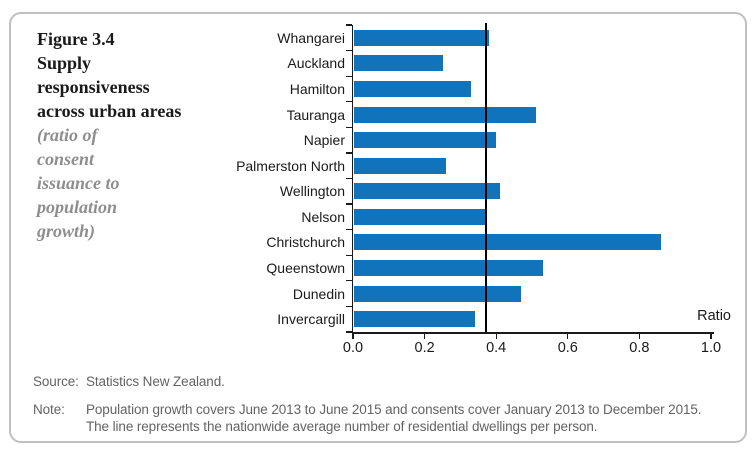 This screenshot has width=755, height=452. What do you see at coordinates (155, 381) in the screenshot?
I see `source-text: Statistics New Zealand.` at bounding box center [155, 381].